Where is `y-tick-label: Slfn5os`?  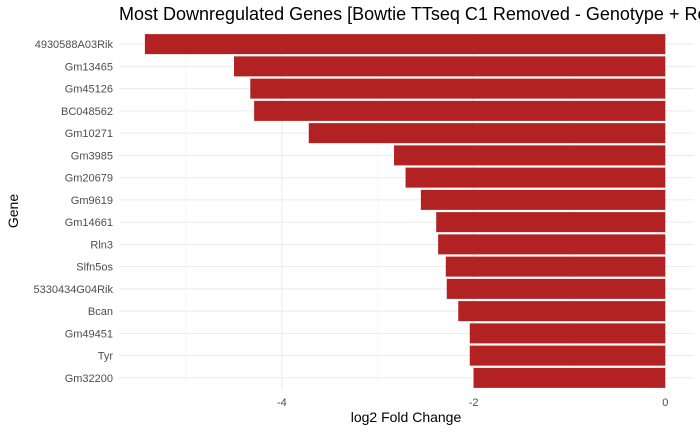
y-tick-label: Slfn5os is located at coordinates (94, 268).